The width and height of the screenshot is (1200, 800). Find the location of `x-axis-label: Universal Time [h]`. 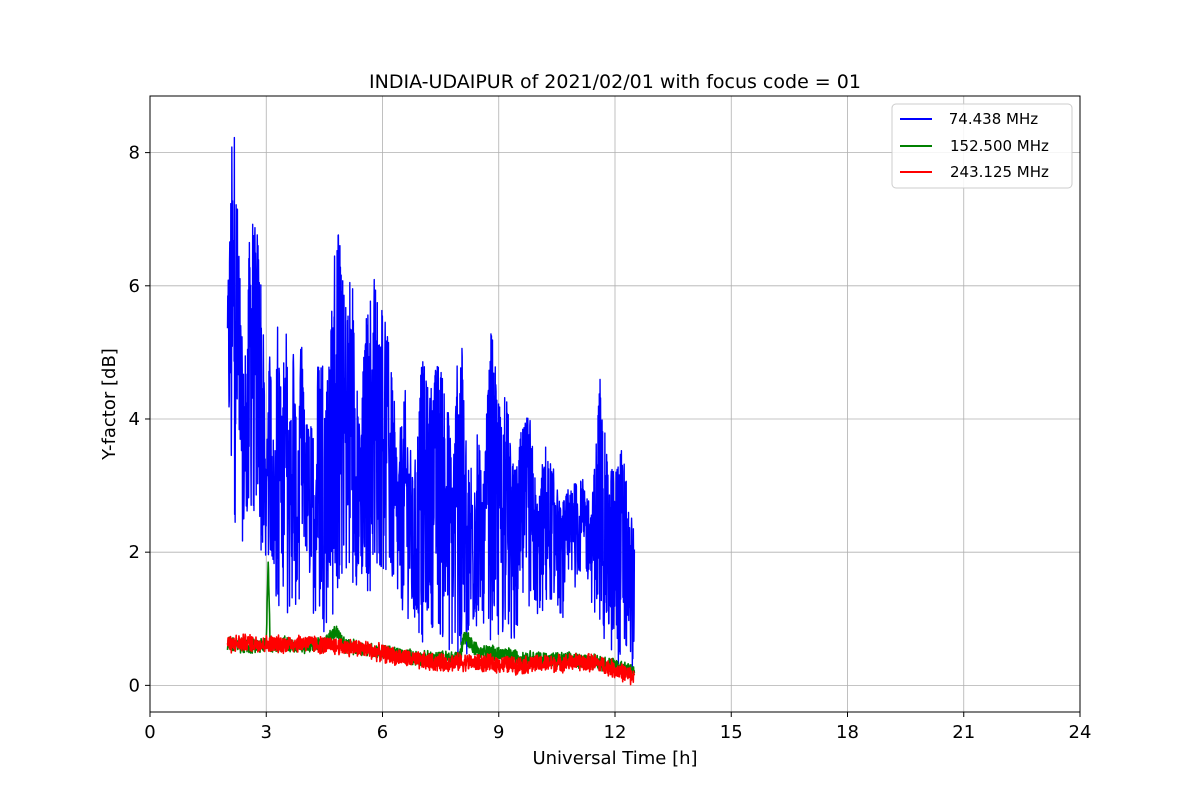

x-axis-label: Universal Time [h] is located at coordinates (614, 758).